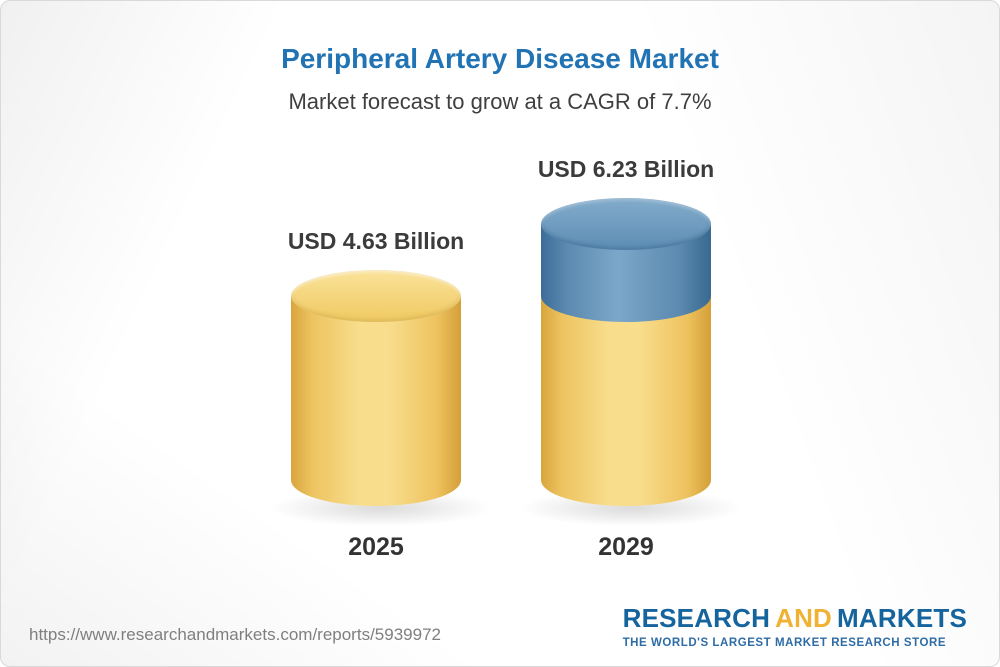 The image size is (1000, 667). What do you see at coordinates (804, 618) in the screenshot?
I see `logo-word-and: AND` at bounding box center [804, 618].